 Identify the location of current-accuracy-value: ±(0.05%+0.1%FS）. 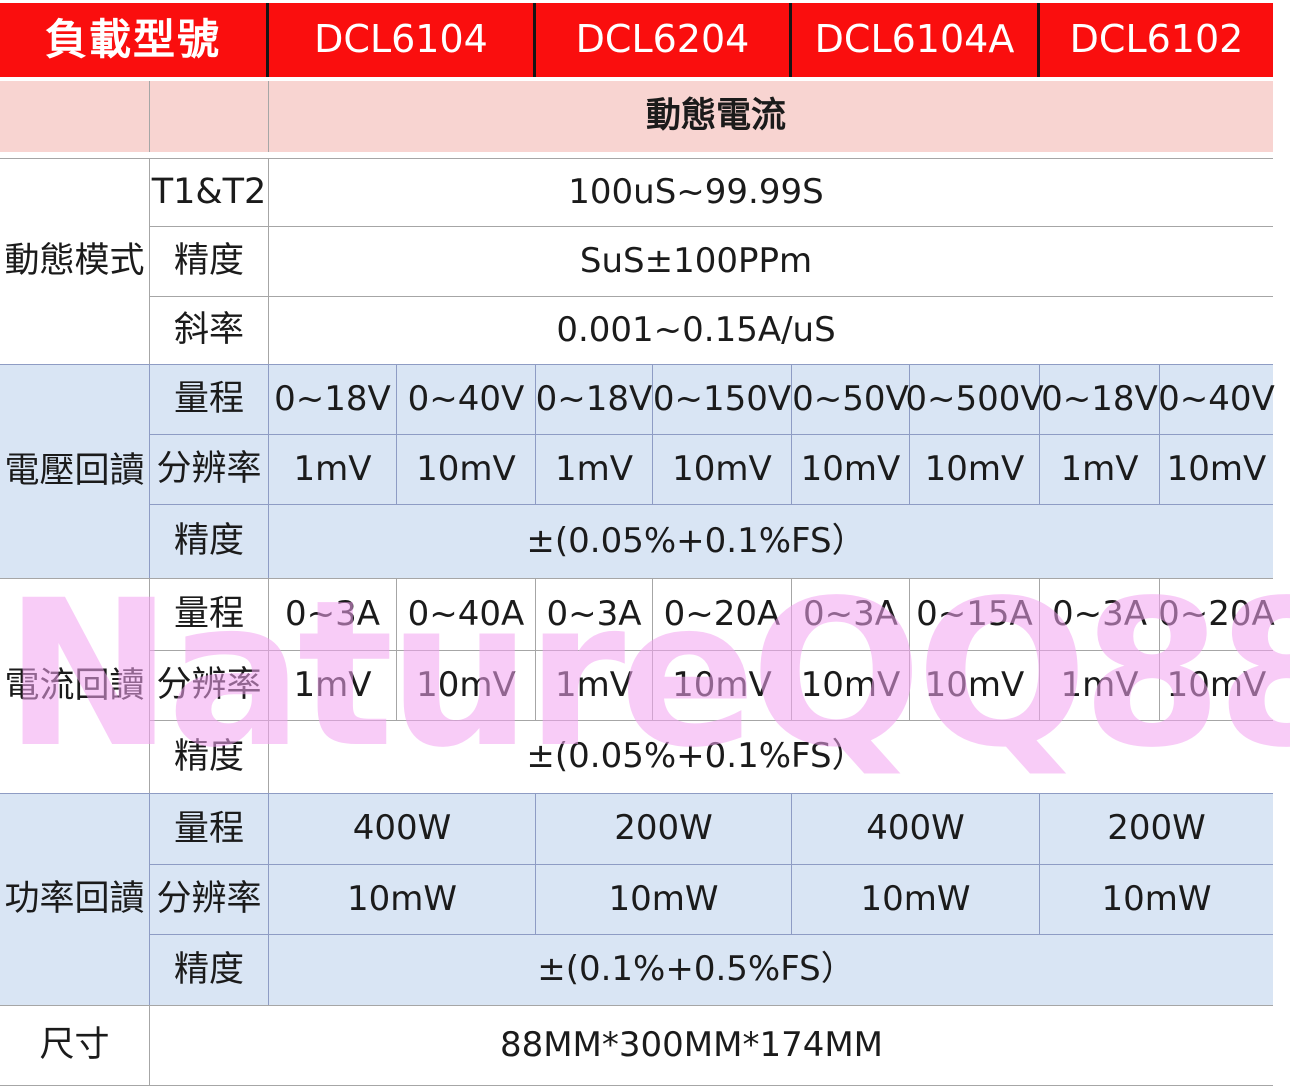
(696, 756).